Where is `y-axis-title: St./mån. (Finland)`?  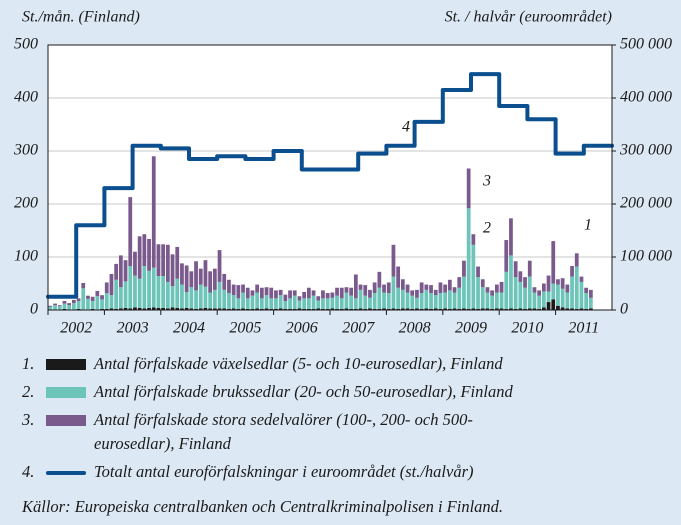 y-axis-title: St./mån. (Finland) is located at coordinates (81, 17).